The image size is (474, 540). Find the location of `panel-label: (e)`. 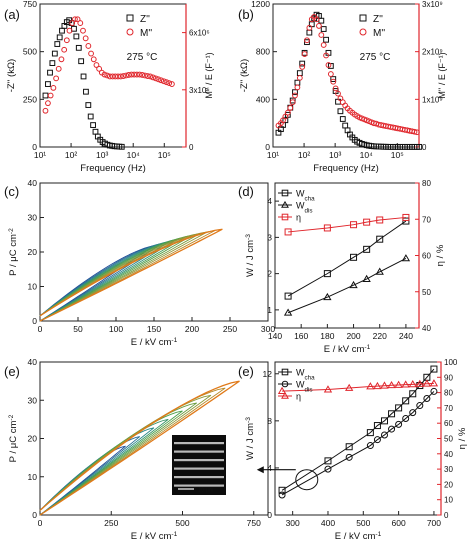

panel-label: (e) is located at coordinates (246, 371).